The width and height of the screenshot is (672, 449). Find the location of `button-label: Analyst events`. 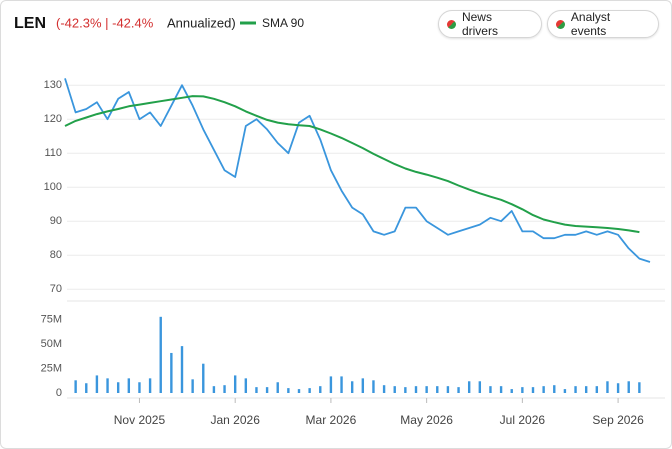

button-label: Analyst events is located at coordinates (590, 24).